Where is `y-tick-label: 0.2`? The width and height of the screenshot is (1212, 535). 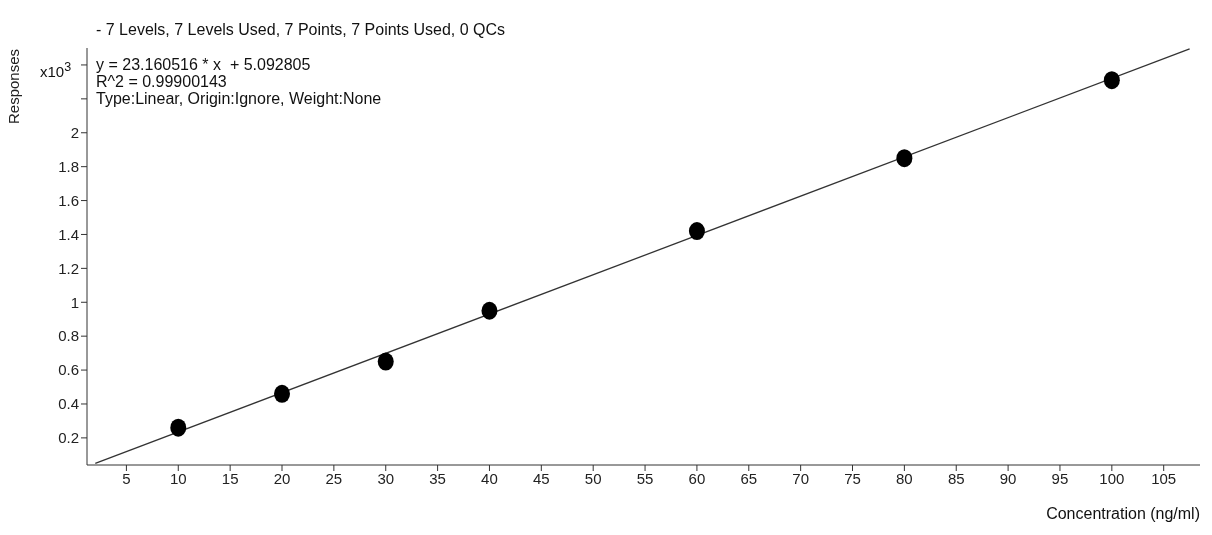 y-tick-label: 0.2 is located at coordinates (68, 438).